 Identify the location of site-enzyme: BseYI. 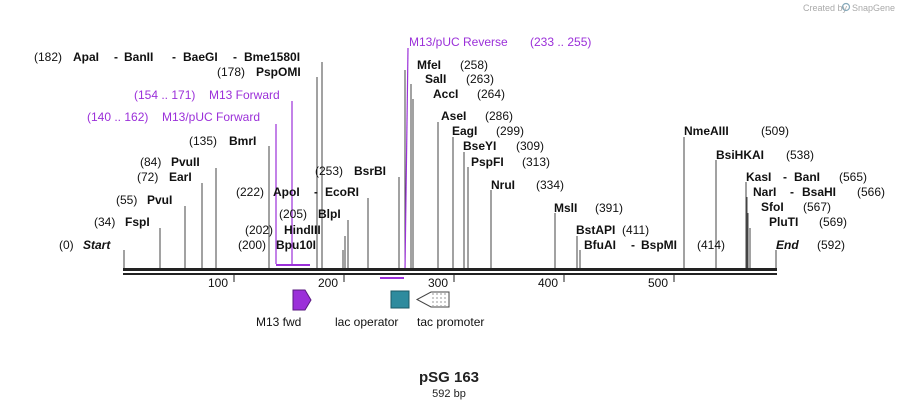
(479, 146).